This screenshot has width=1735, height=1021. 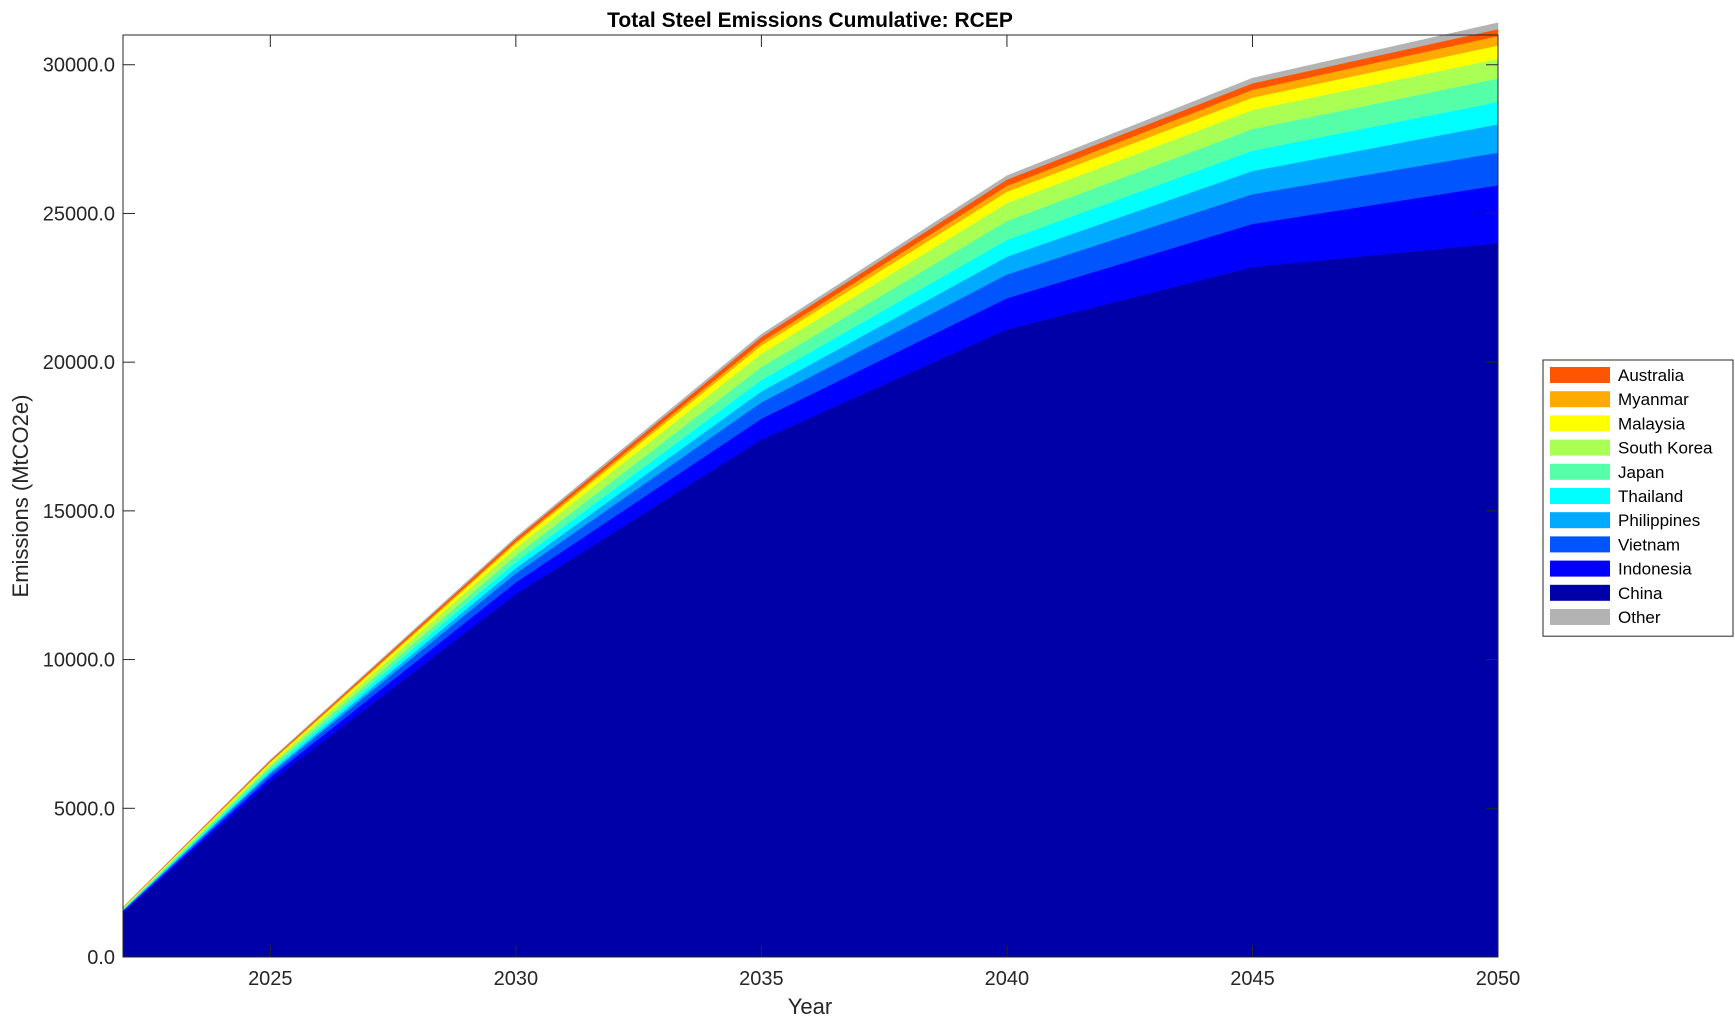 I want to click on legend-swatch-other, so click(x=1580, y=617).